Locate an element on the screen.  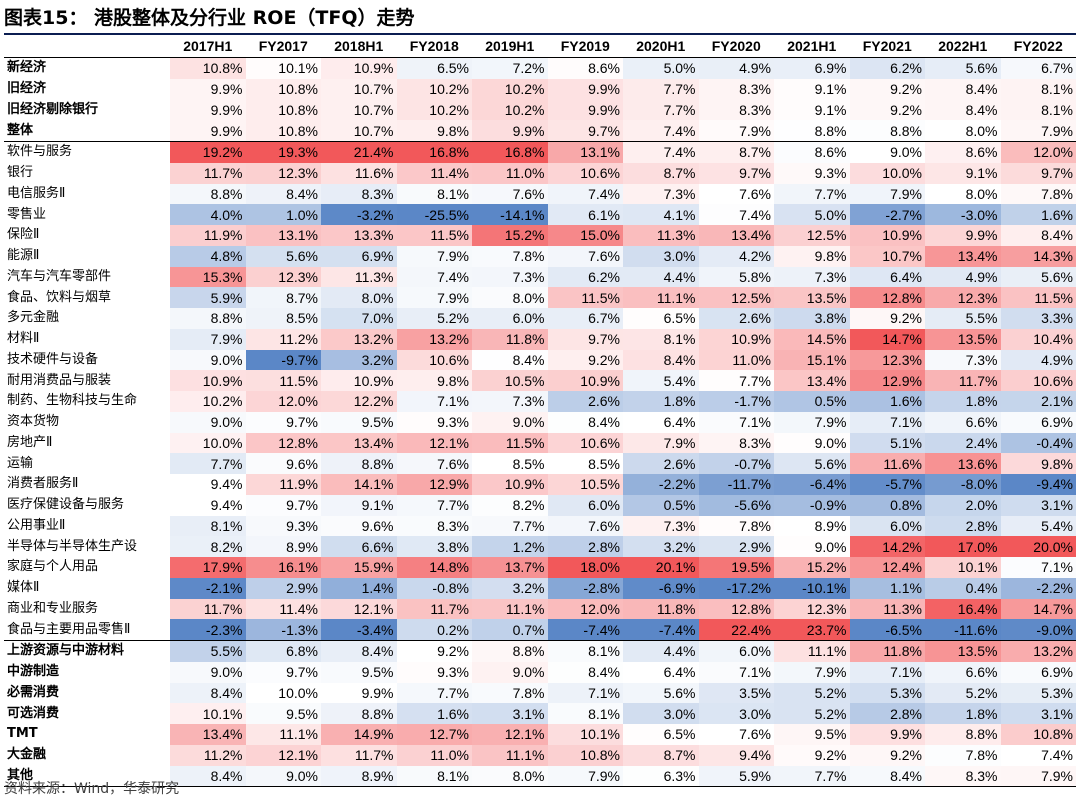
roe-cell: 8.8% is located at coordinates (359, 463).